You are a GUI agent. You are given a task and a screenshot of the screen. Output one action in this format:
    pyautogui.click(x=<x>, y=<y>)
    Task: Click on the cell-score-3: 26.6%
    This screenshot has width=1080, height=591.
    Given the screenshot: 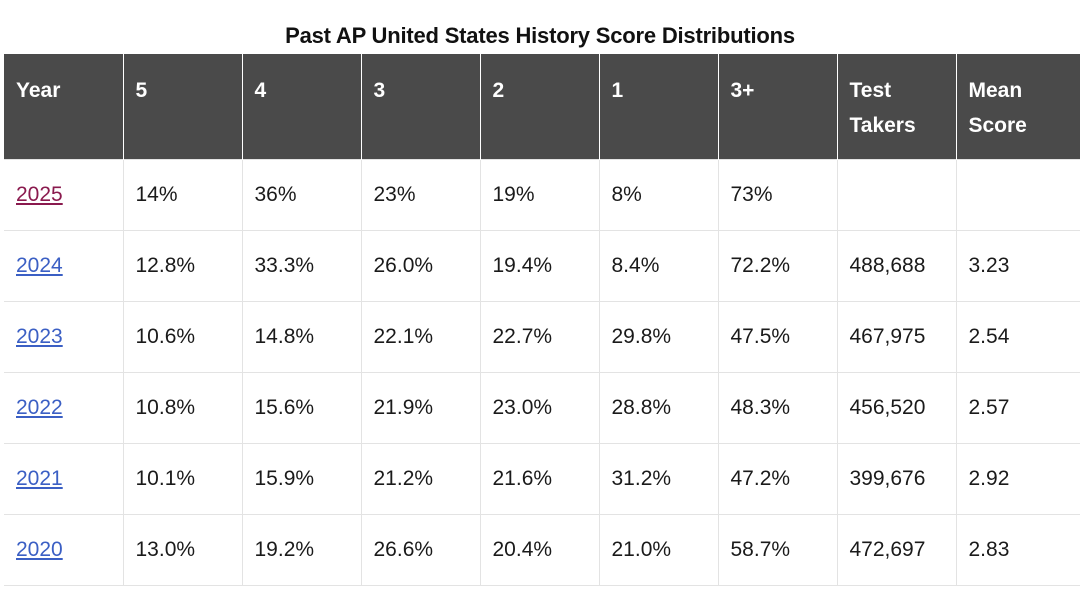 What is the action you would take?
    pyautogui.click(x=420, y=550)
    